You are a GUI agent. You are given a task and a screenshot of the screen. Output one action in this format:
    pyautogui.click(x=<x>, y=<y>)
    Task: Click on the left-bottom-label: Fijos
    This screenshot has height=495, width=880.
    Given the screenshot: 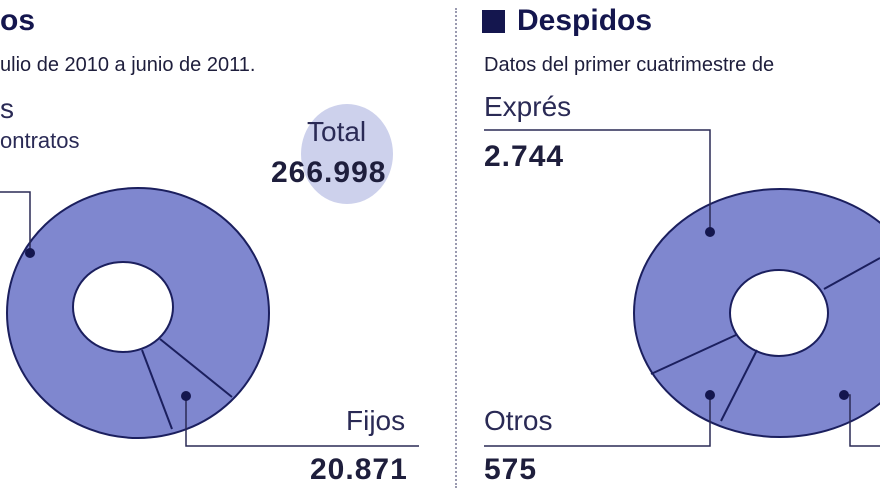 What is the action you would take?
    pyautogui.click(x=376, y=420)
    